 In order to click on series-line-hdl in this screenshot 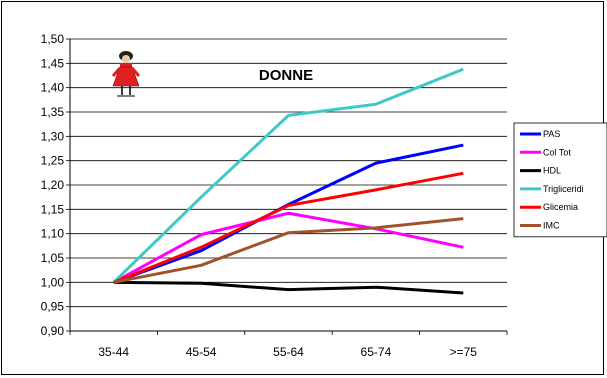, I will do `click(288, 287)`.